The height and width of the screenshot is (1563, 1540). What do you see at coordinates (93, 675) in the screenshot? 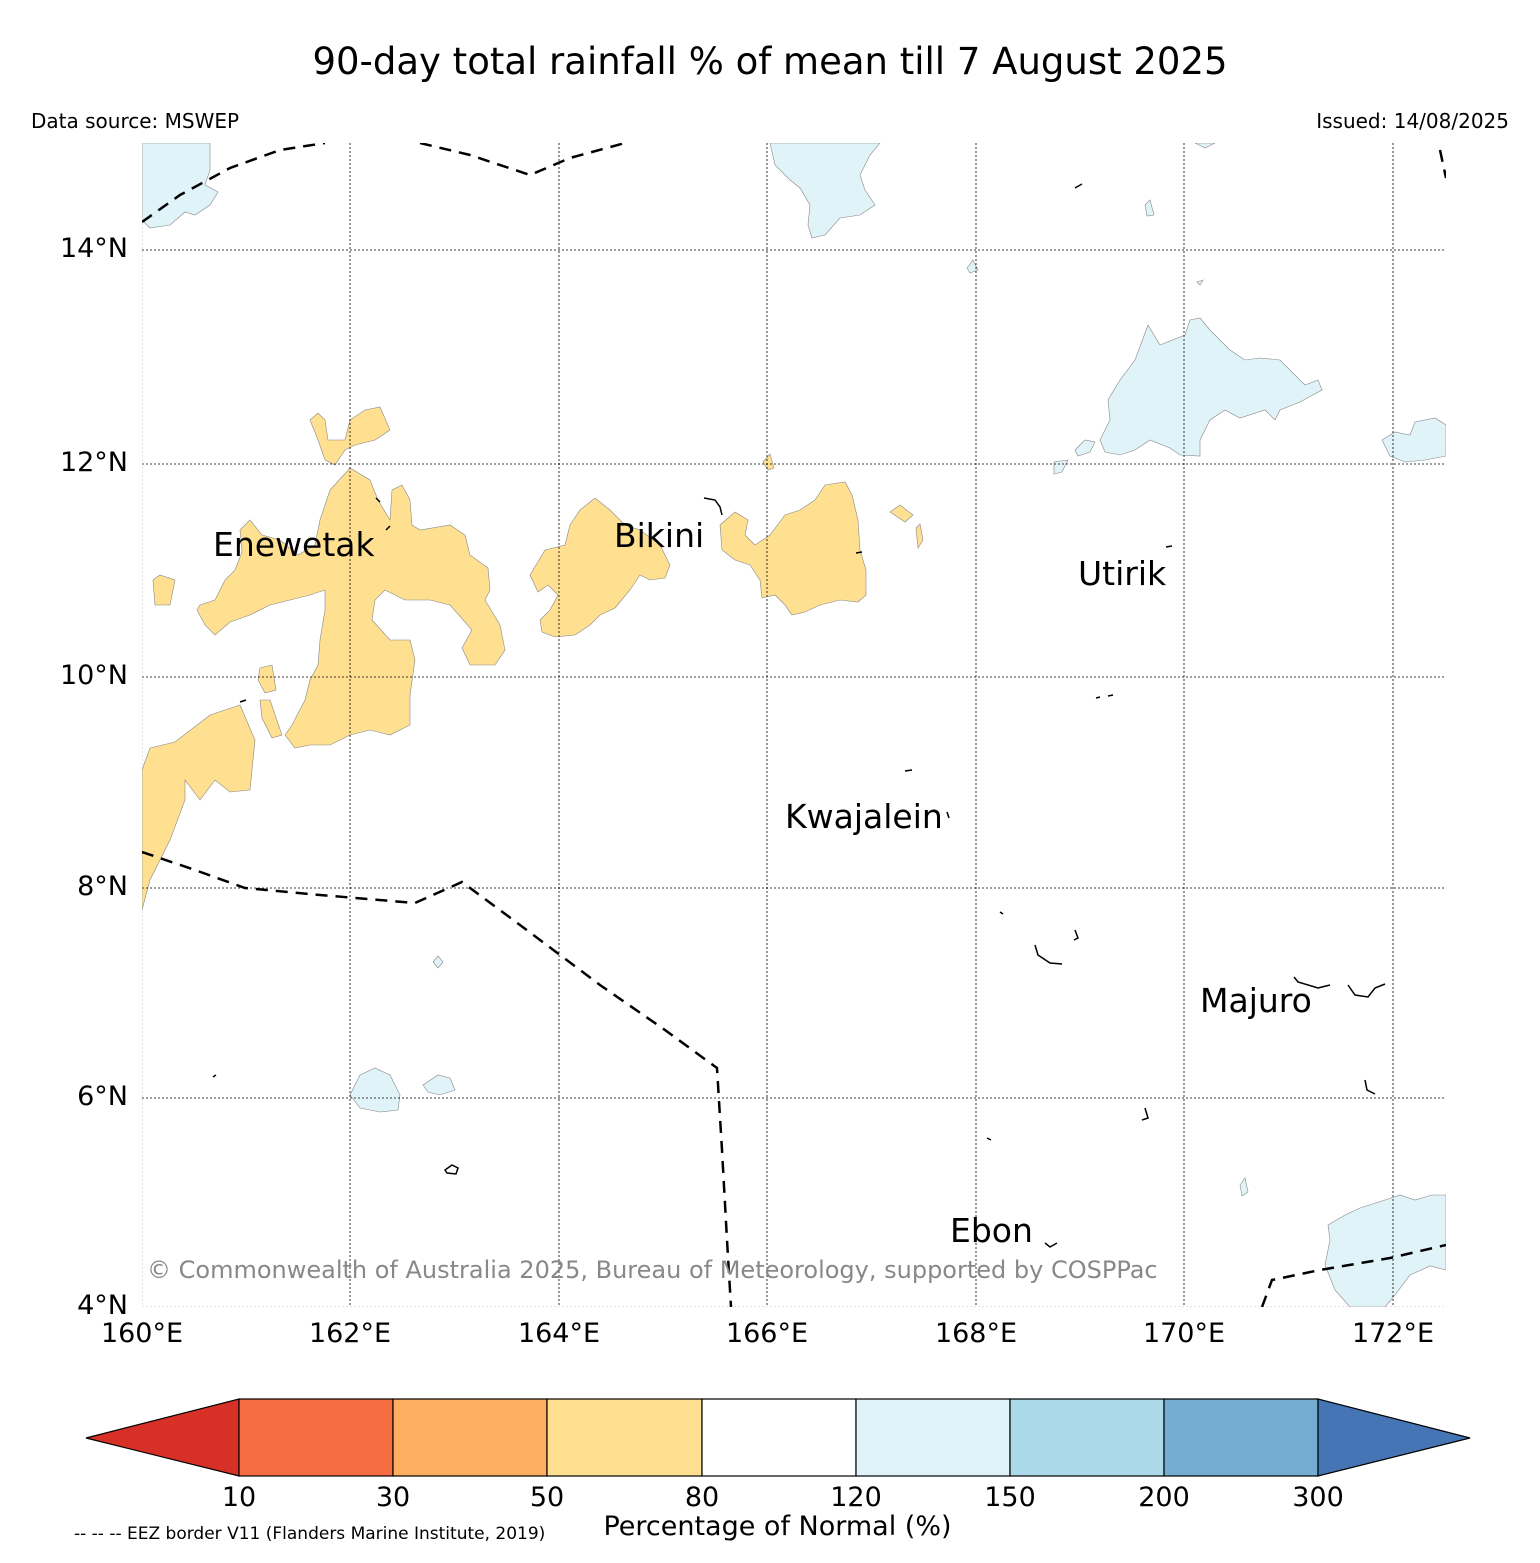
I see `lat-label: 10°N` at bounding box center [93, 675].